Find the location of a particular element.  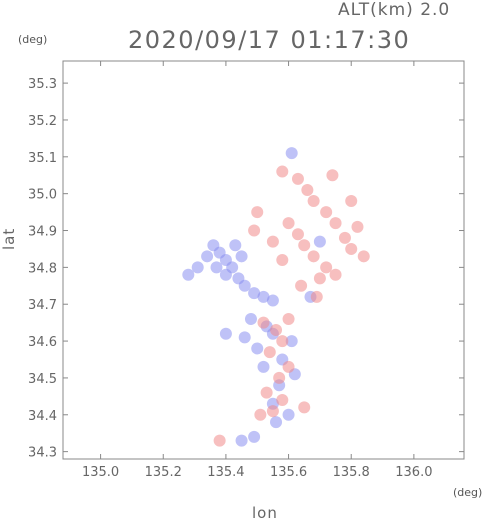

x-tick-label: 135.2 is located at coordinates (163, 472).